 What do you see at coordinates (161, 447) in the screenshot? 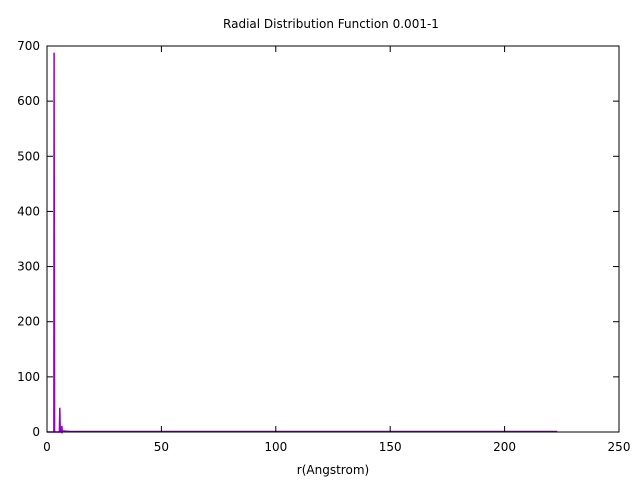
I see `x-tick-label: 50` at bounding box center [161, 447].